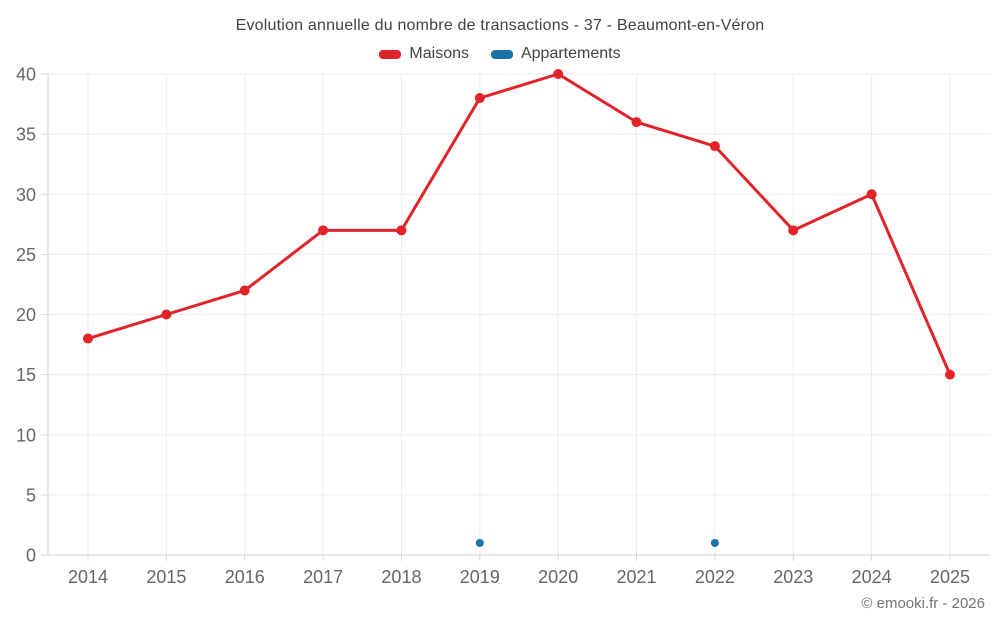 The image size is (1000, 625). What do you see at coordinates (570, 53) in the screenshot?
I see `legend-label-appartements: Appartements` at bounding box center [570, 53].